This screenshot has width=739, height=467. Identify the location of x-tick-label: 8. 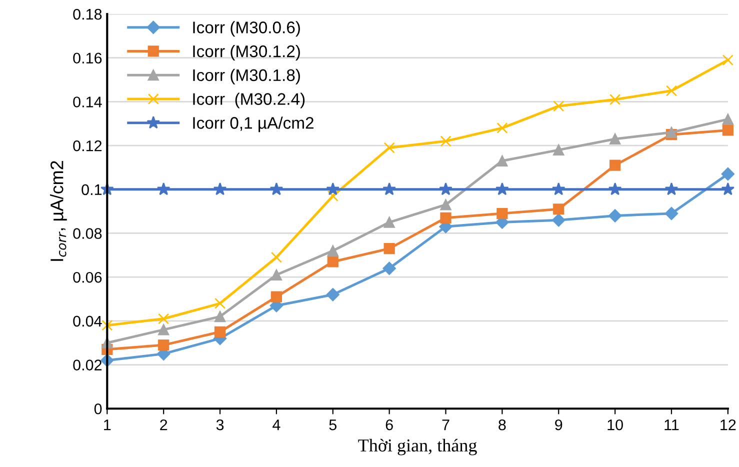
(502, 424).